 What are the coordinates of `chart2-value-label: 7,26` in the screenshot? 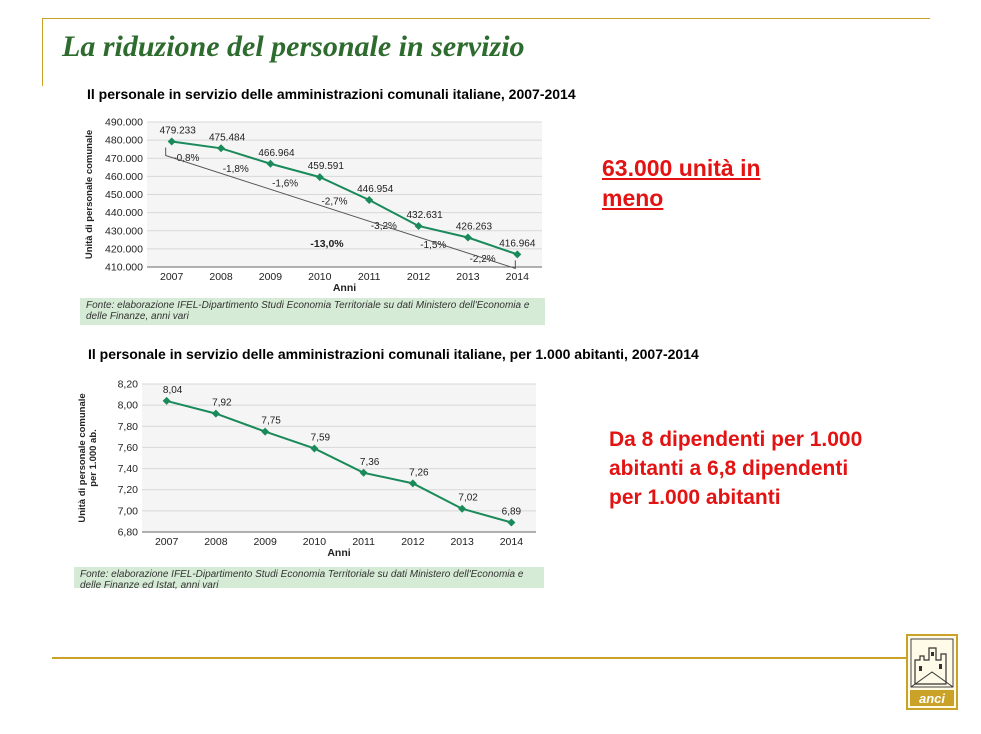 It's located at (419, 472).